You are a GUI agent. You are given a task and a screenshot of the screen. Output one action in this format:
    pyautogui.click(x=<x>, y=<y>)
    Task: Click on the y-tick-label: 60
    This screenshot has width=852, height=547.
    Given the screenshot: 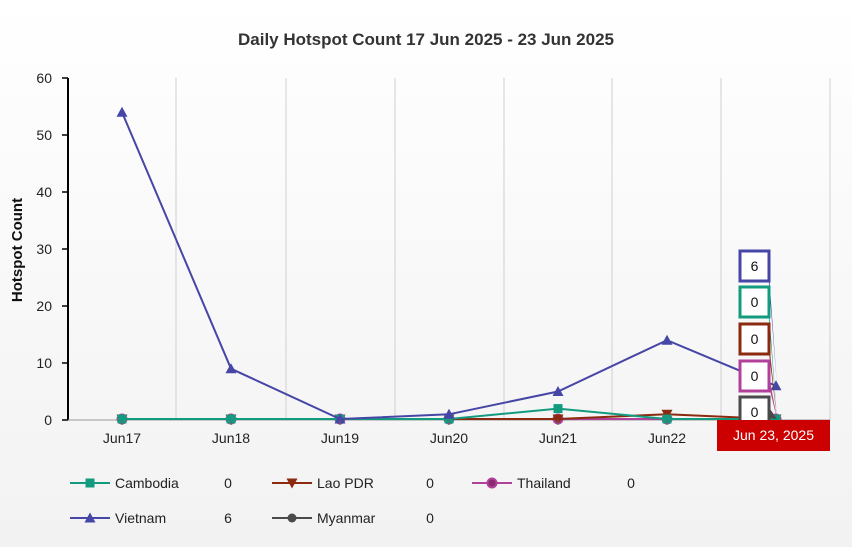 What is the action you would take?
    pyautogui.click(x=44, y=78)
    